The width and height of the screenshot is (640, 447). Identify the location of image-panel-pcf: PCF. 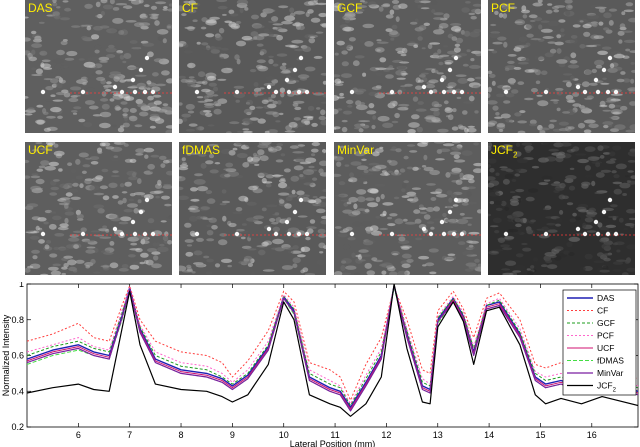
(561, 66).